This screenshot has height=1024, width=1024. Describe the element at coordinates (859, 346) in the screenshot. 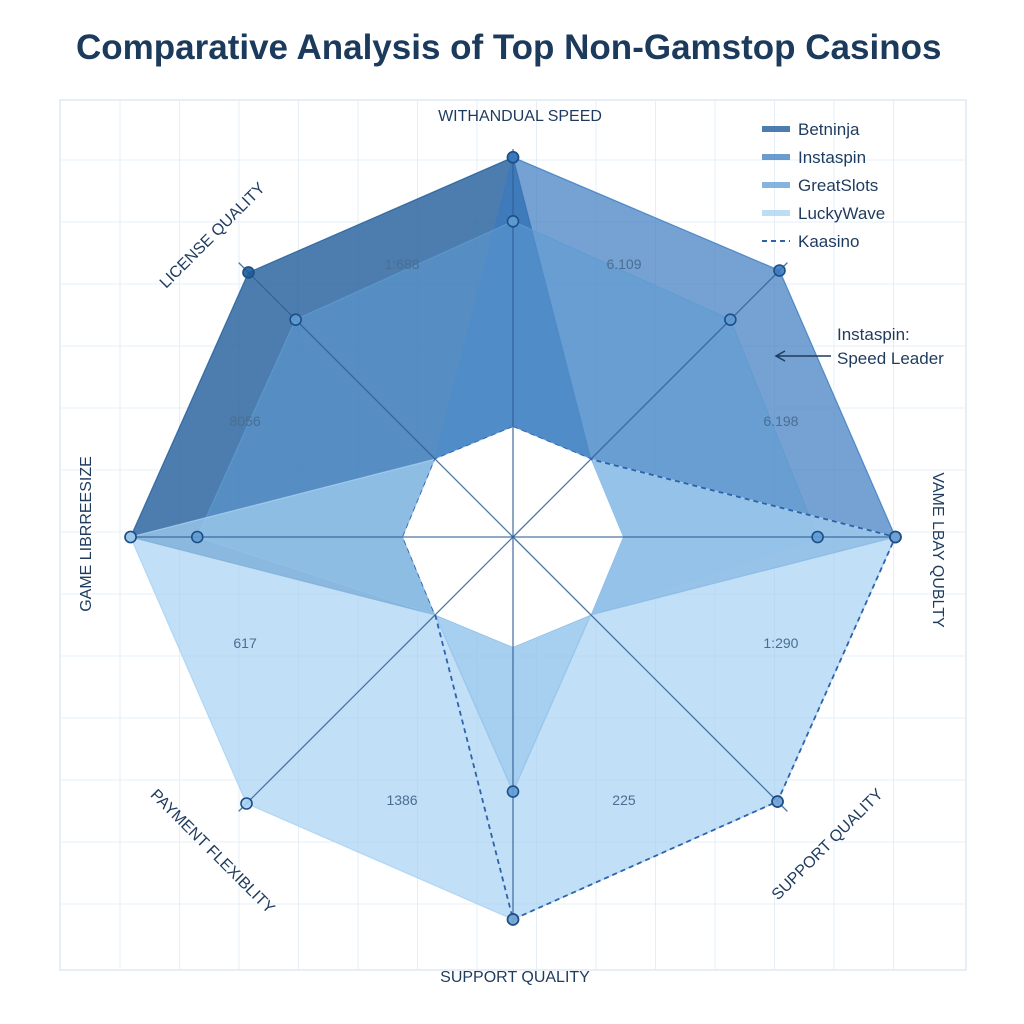

I see `speed-leader-annotation: Instaspin: Speed Leader` at that location.